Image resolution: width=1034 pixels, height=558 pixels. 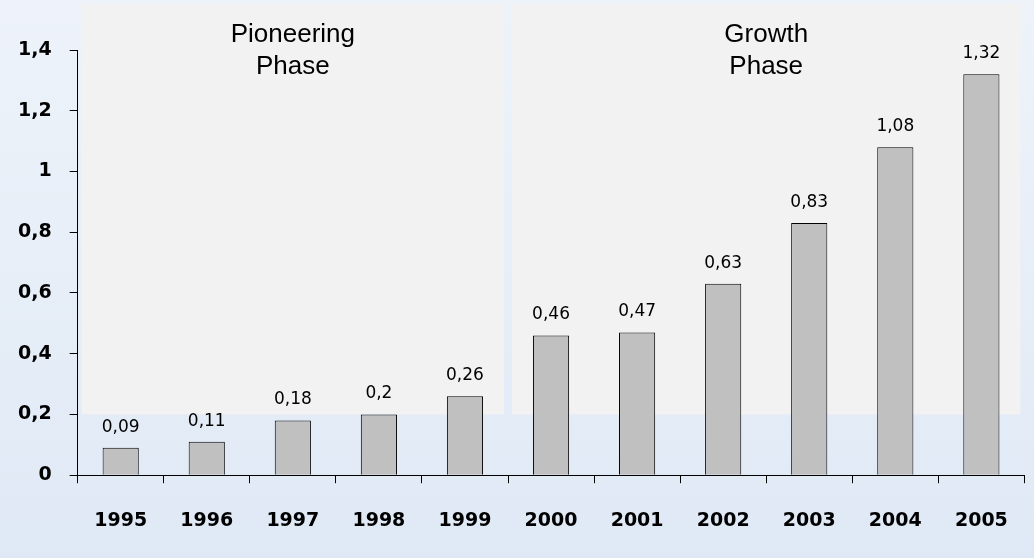 I want to click on y-tick-label: 0,8, so click(x=34, y=230).